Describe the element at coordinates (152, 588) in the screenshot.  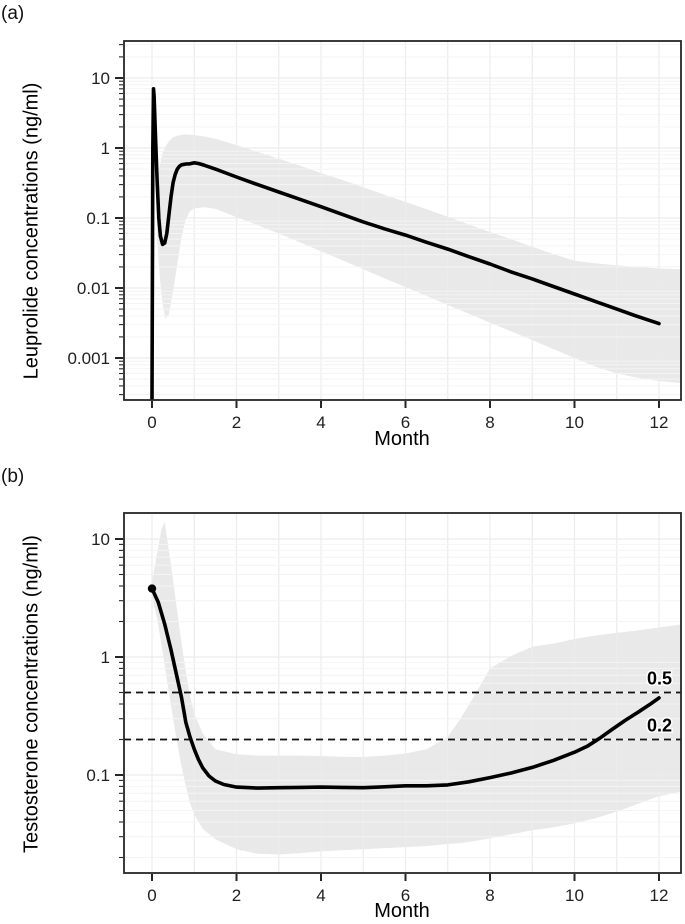
I see `start-point` at that location.